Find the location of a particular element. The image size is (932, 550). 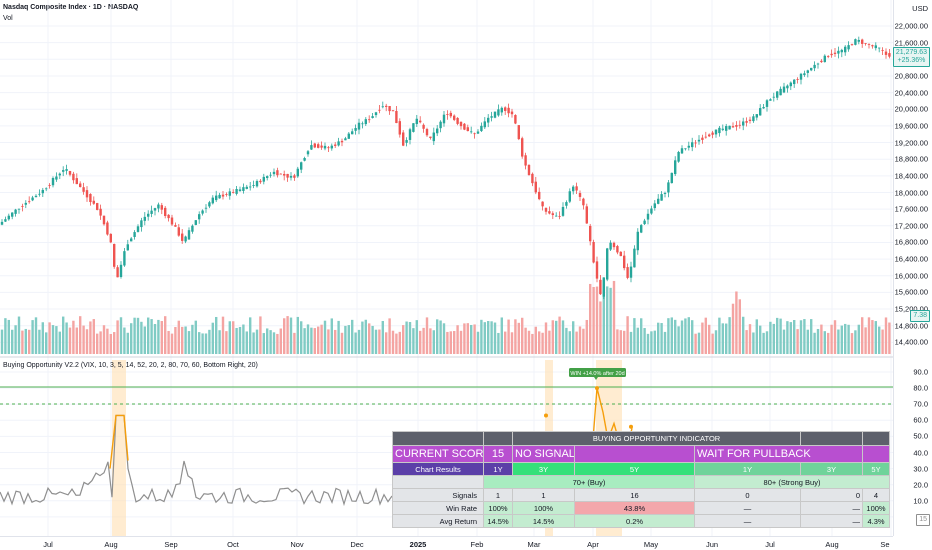

price-tick-label: 18,400.00 is located at coordinates (911, 176).